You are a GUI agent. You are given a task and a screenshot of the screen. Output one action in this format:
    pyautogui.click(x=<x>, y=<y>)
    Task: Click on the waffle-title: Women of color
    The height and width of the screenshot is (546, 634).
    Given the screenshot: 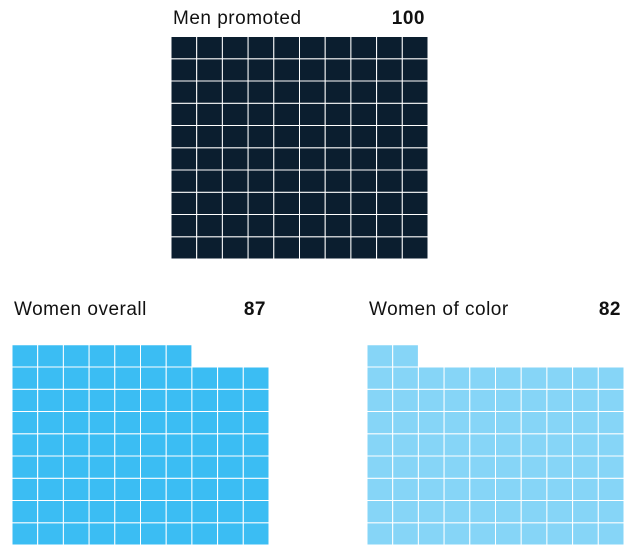 What is the action you would take?
    pyautogui.click(x=439, y=309)
    